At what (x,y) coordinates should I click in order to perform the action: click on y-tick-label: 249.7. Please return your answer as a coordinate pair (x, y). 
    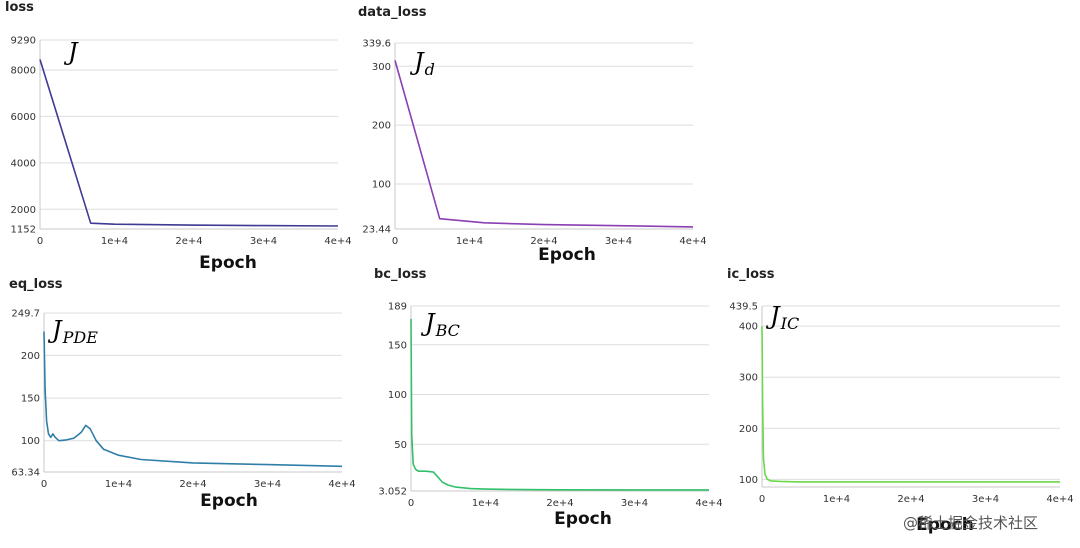
    Looking at the image, I should click on (25, 314).